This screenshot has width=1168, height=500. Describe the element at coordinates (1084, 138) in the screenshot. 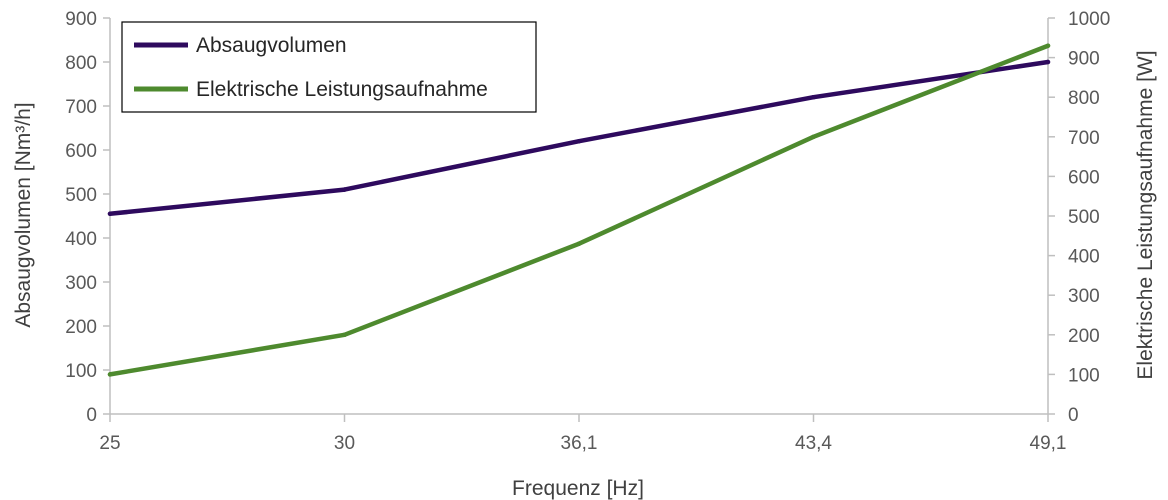

I see `right-y-tick-label: 700` at that location.